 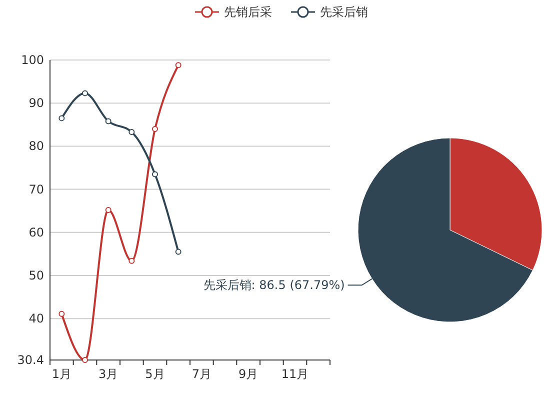 I want to click on y-tick-label: 40, so click(x=36, y=319).